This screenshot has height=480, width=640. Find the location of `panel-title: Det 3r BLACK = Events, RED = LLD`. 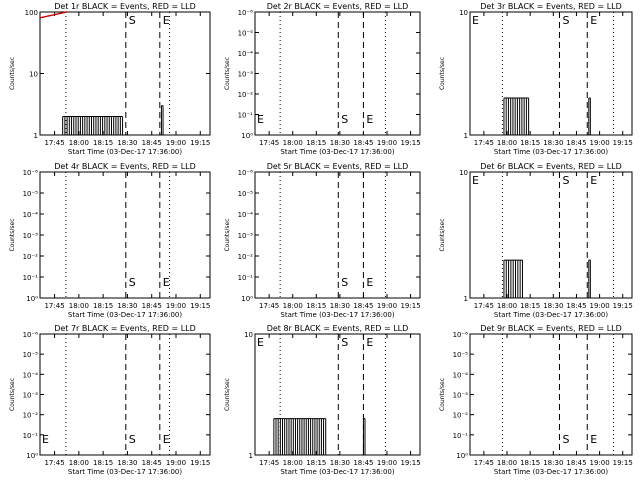

panel-title: Det 3r BLACK = Events, RED = LLD is located at coordinates (551, 6).